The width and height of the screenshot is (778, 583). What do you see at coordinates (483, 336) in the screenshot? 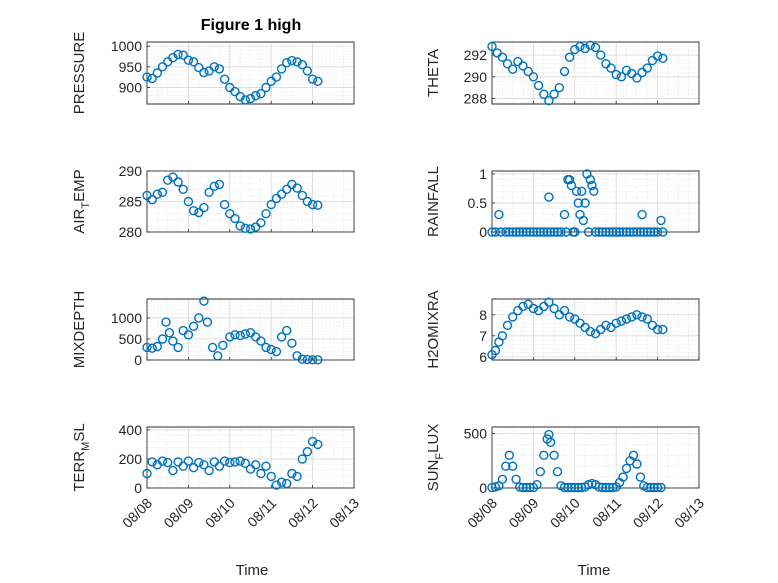
I see `y-tick-label: 7` at bounding box center [483, 336].